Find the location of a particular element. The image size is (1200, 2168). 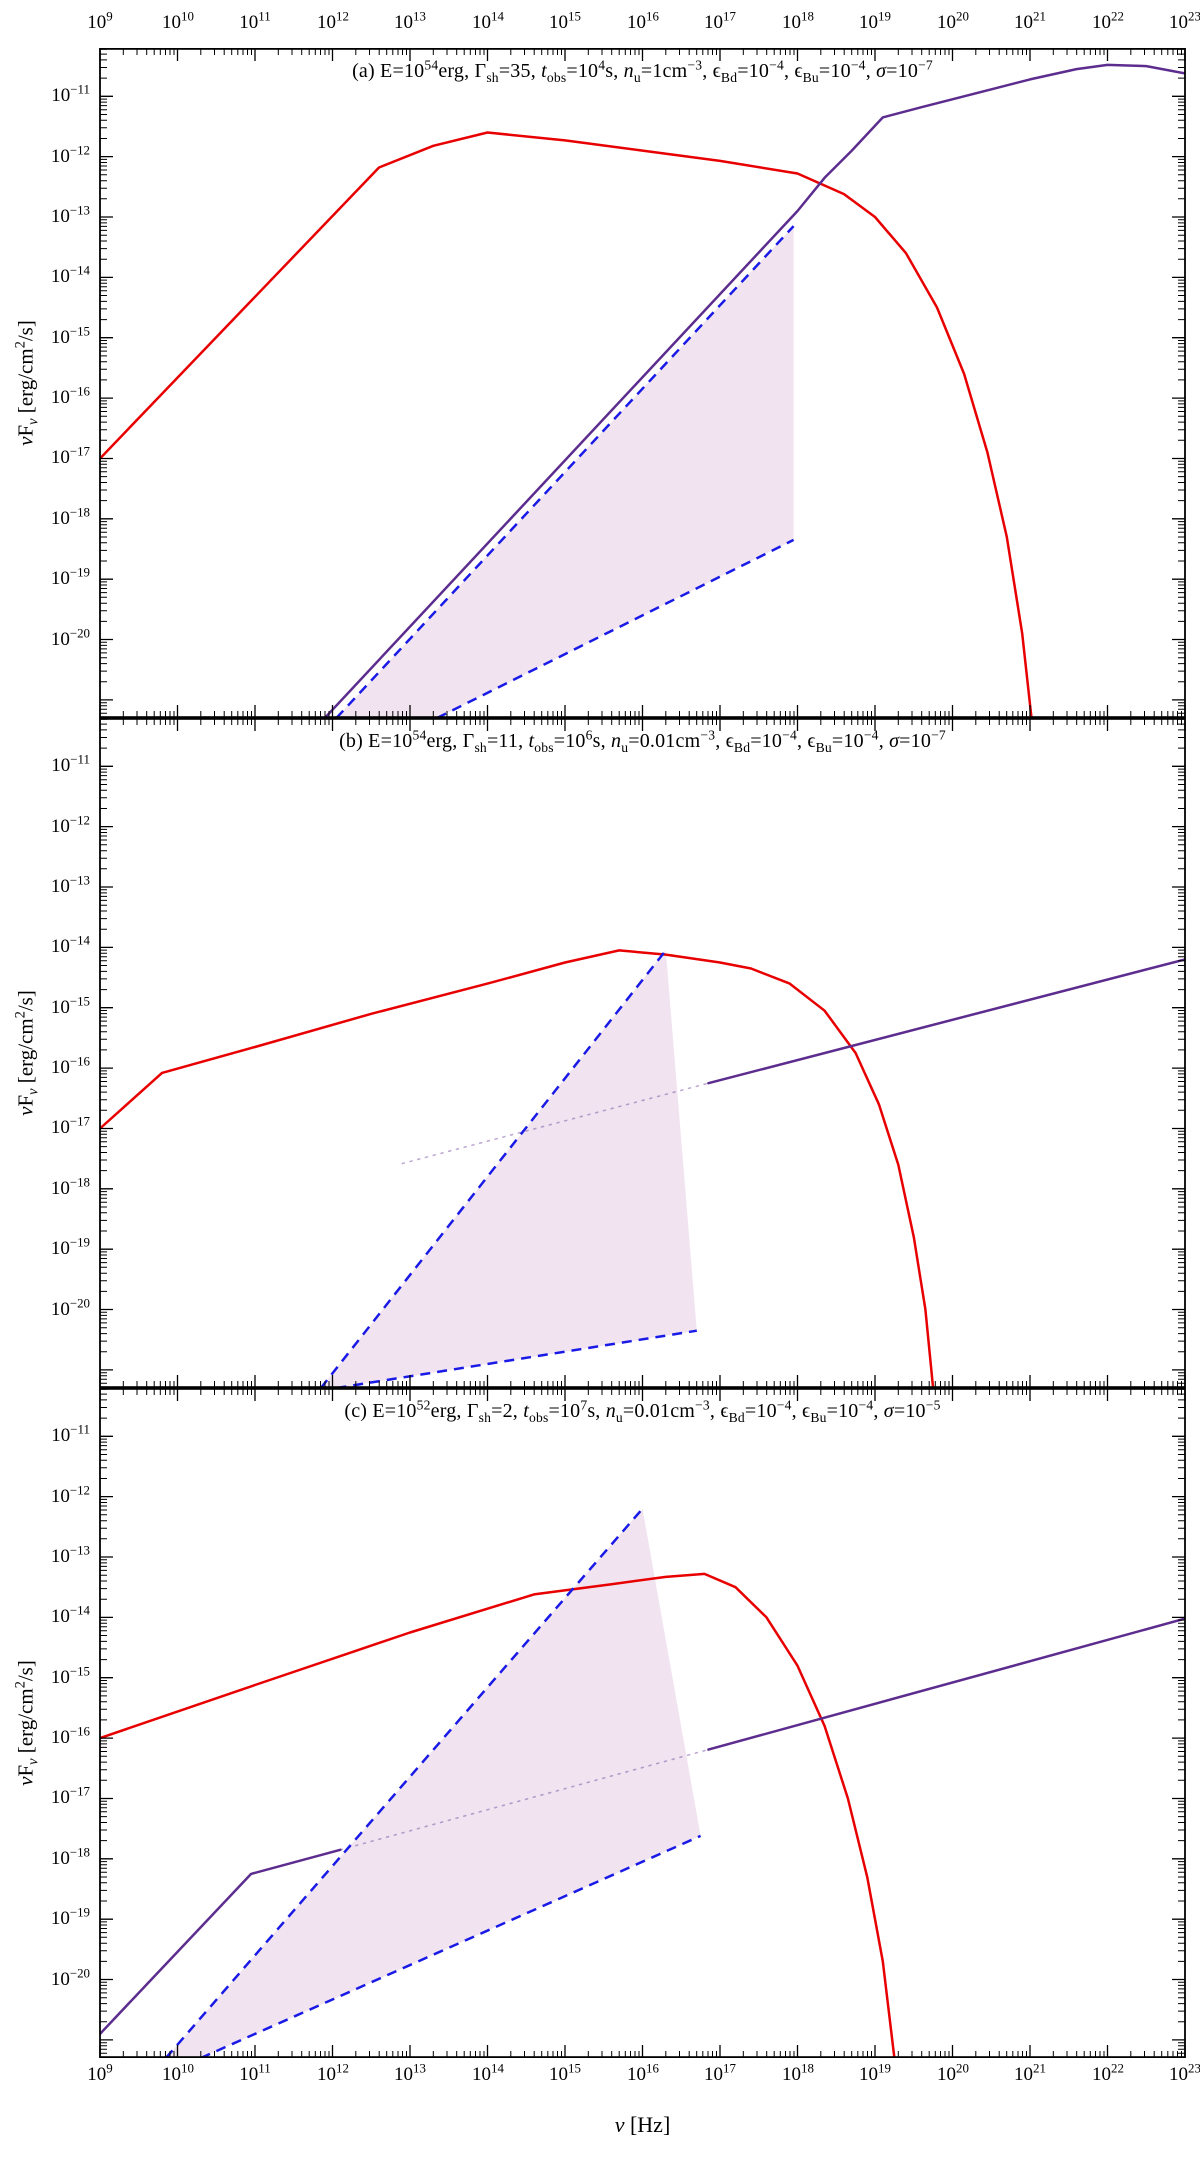

x-axis-title: ν [Hz] is located at coordinates (642, 2124).